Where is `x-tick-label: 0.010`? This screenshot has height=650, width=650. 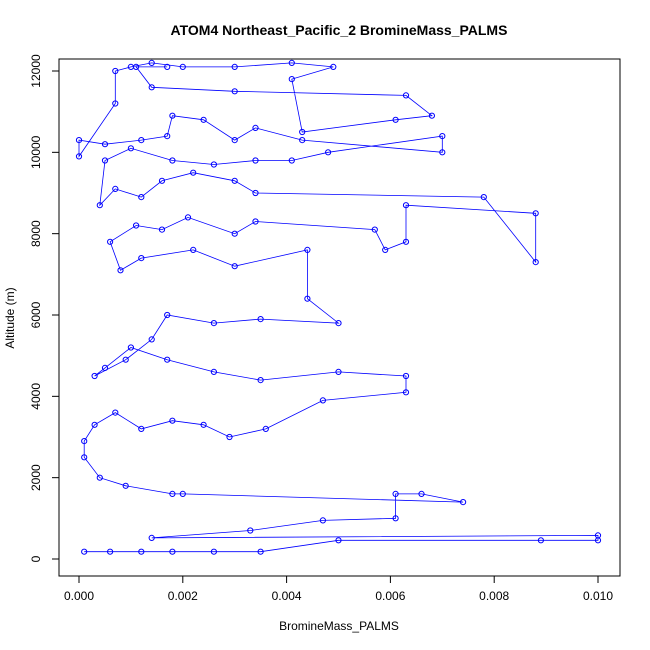 x-tick-label: 0.010 is located at coordinates (598, 596).